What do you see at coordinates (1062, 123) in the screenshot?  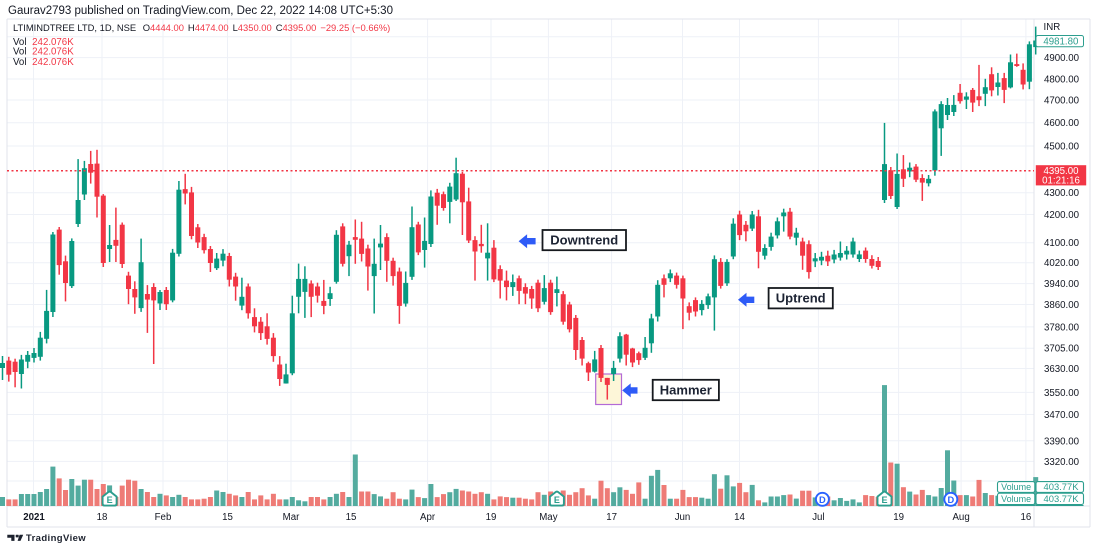 I see `svg-text: 4600.00` at bounding box center [1062, 123].